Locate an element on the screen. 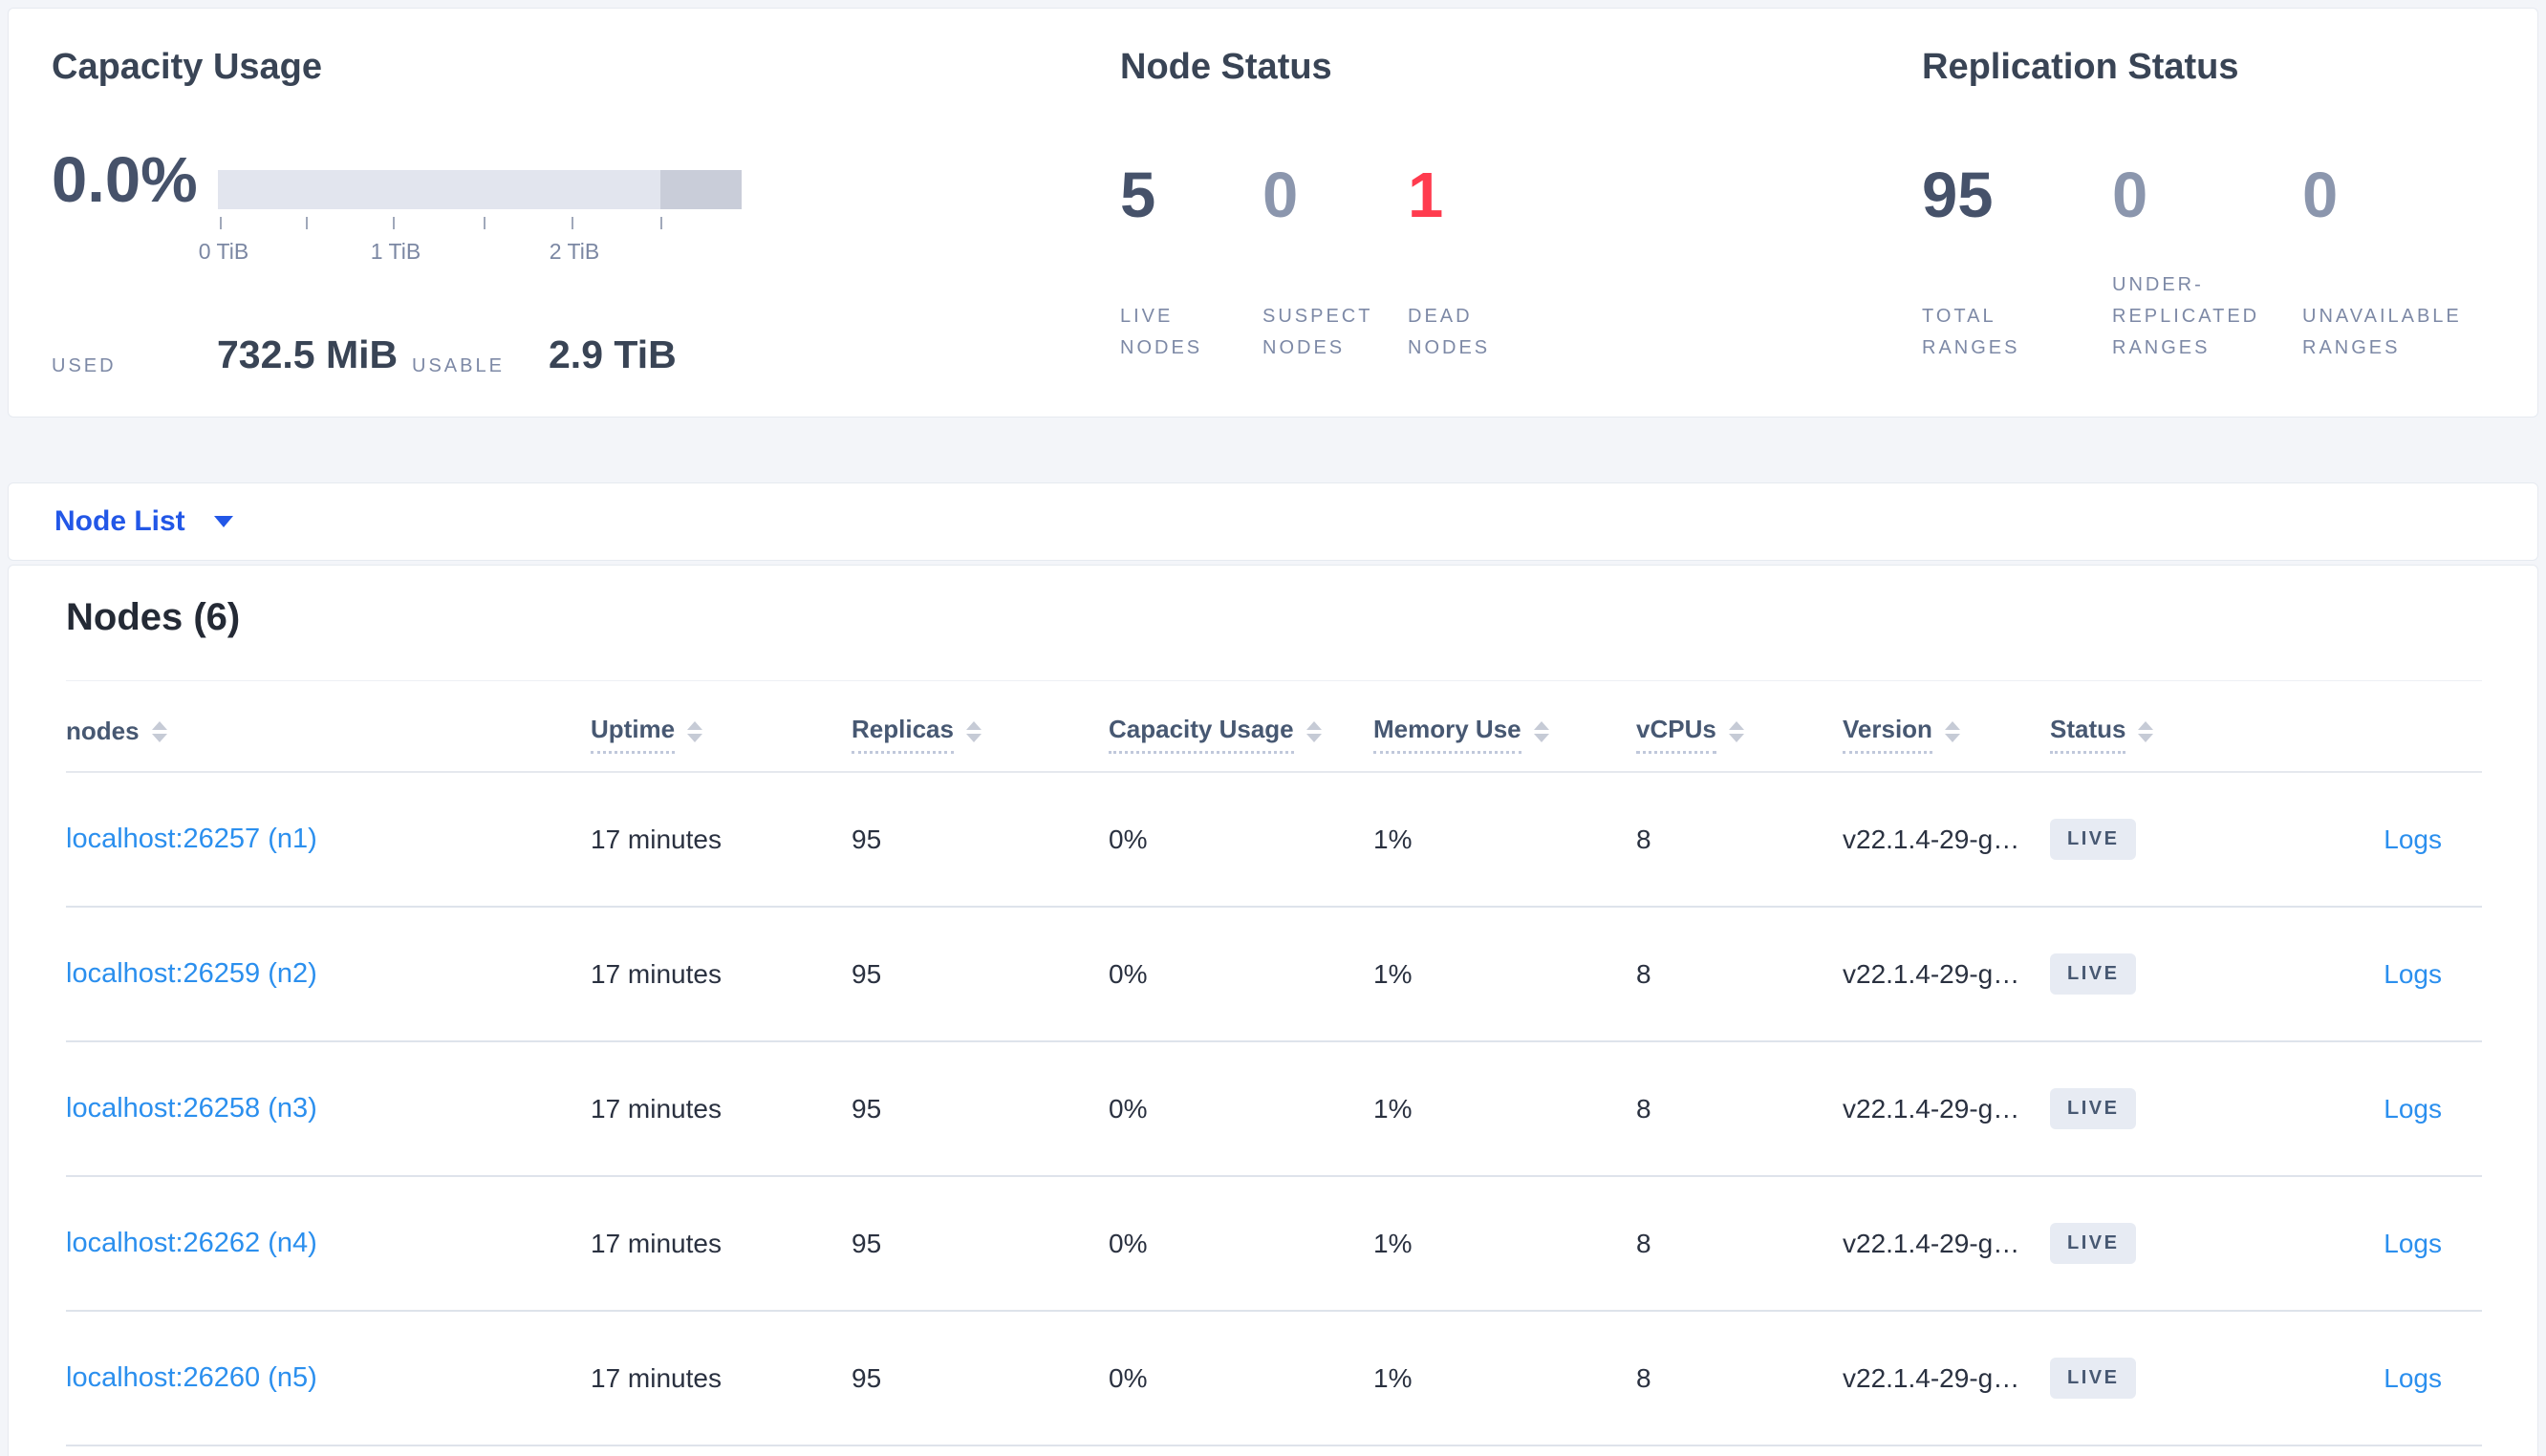 This screenshot has height=1456, width=2546. column-header-label: Capacity Usage is located at coordinates (1201, 734).